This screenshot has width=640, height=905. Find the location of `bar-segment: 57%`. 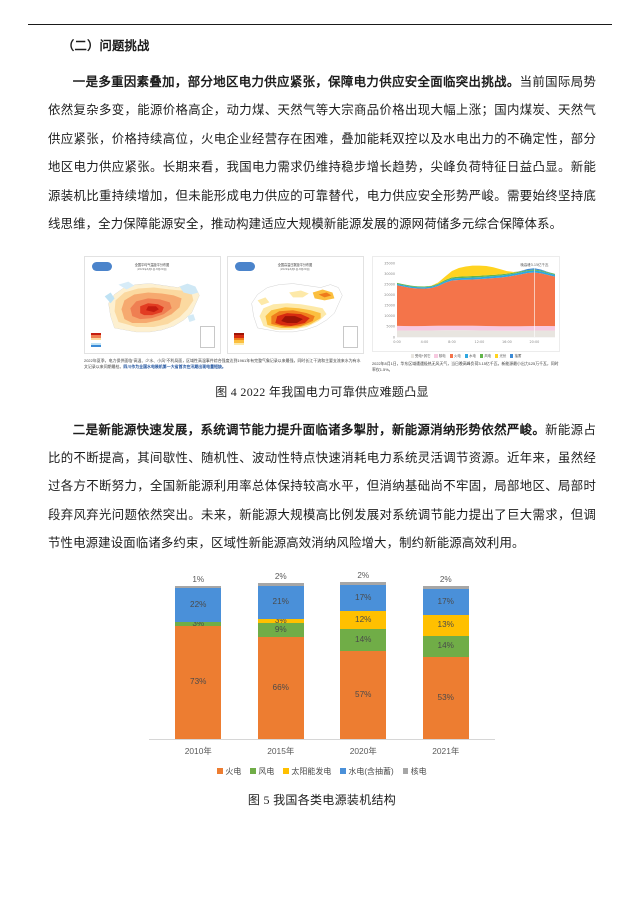

bar-segment: 57% is located at coordinates (363, 694).